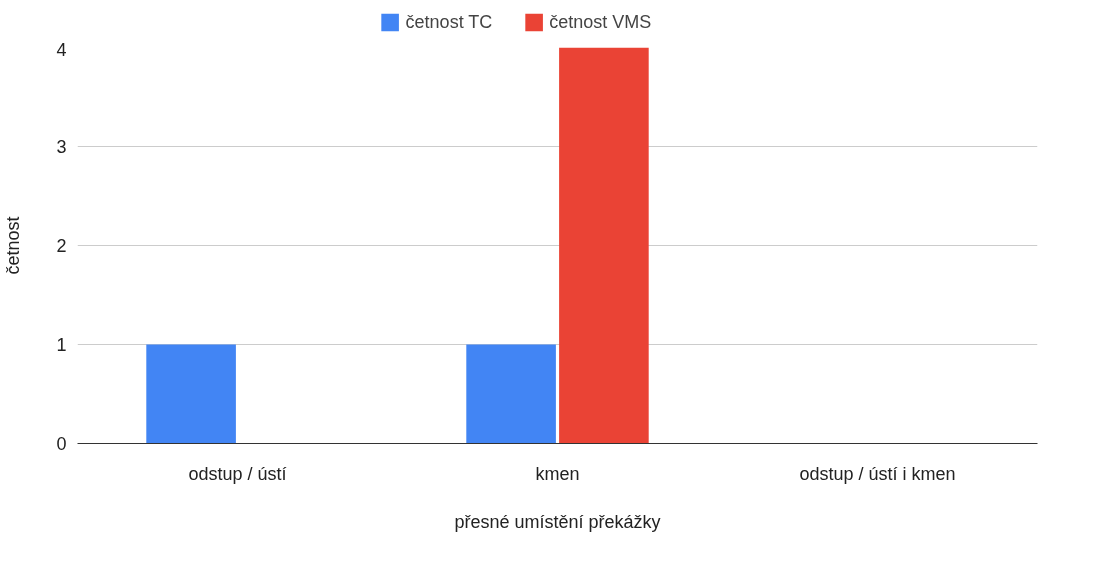  I want to click on y-tick-label: 4, so click(61, 49).